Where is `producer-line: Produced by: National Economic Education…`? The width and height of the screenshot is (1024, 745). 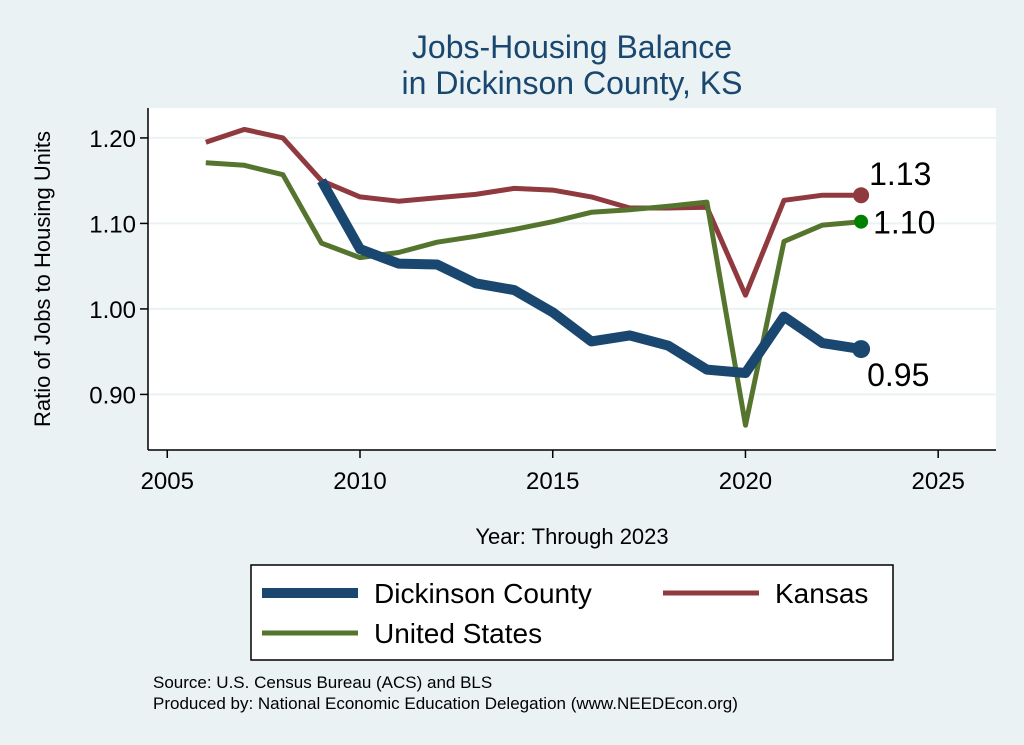 producer-line: Produced by: National Economic Education… is located at coordinates (445, 703).